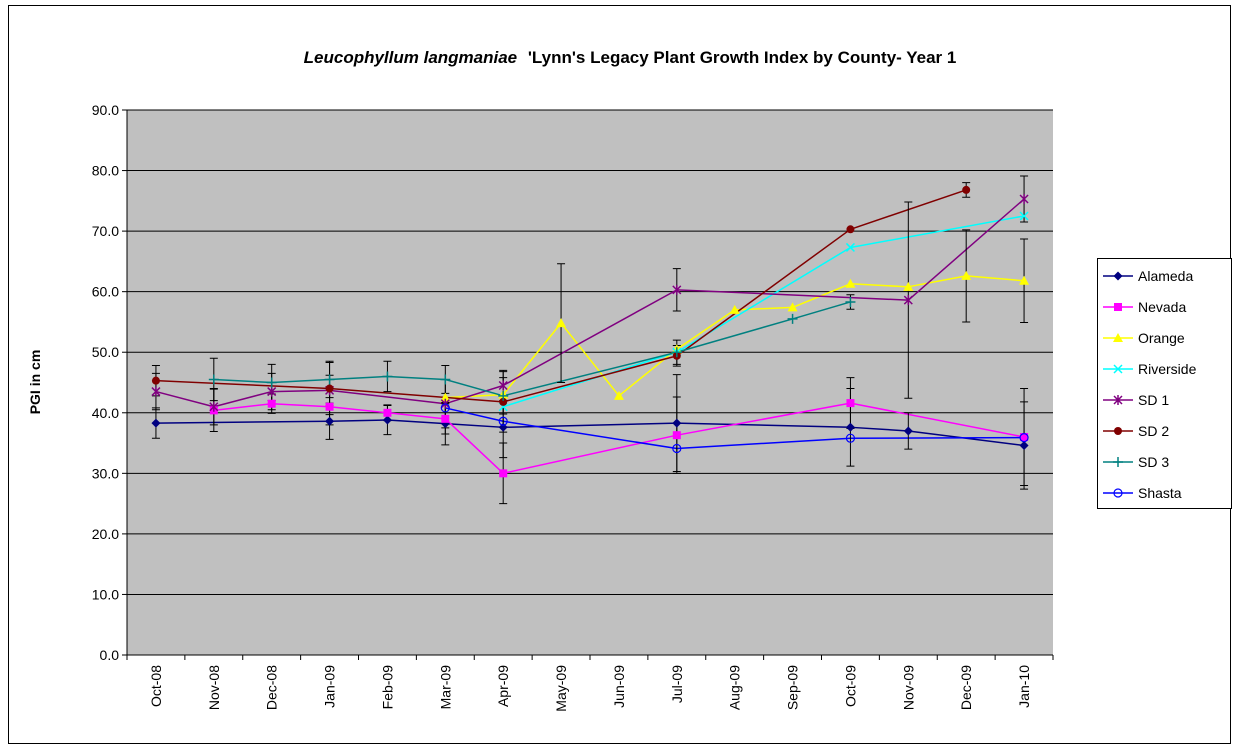 Image resolution: width=1238 pixels, height=754 pixels. I want to click on x-tick-label: Jun-09, so click(619, 686).